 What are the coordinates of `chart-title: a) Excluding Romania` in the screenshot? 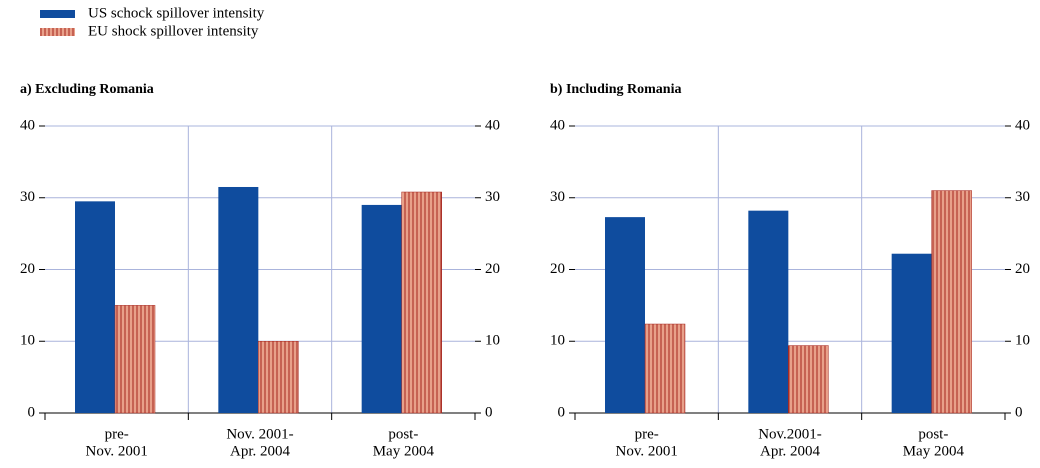 It's located at (87, 89).